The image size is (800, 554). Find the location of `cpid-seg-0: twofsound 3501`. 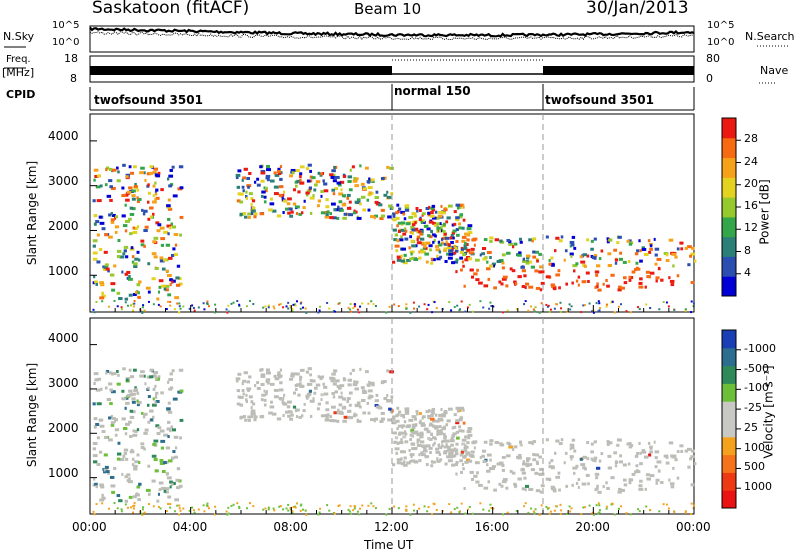

cpid-seg-0: twofsound 3501 is located at coordinates (148, 100).